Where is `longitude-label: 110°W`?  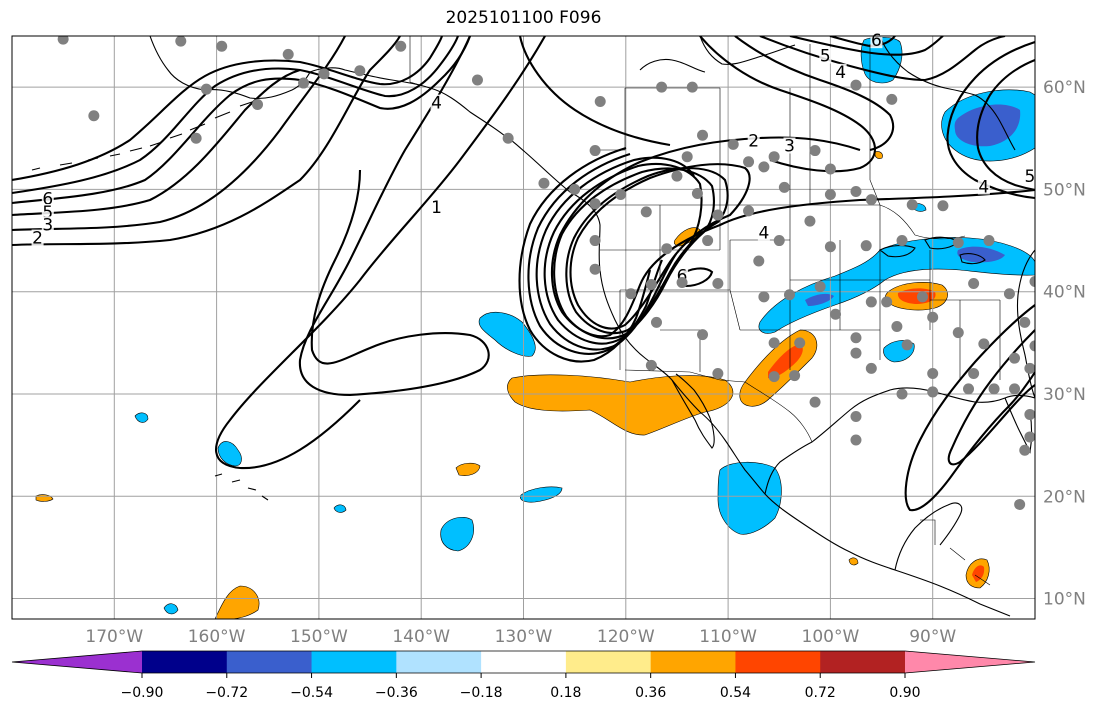
longitude-label: 110°W is located at coordinates (728, 637).